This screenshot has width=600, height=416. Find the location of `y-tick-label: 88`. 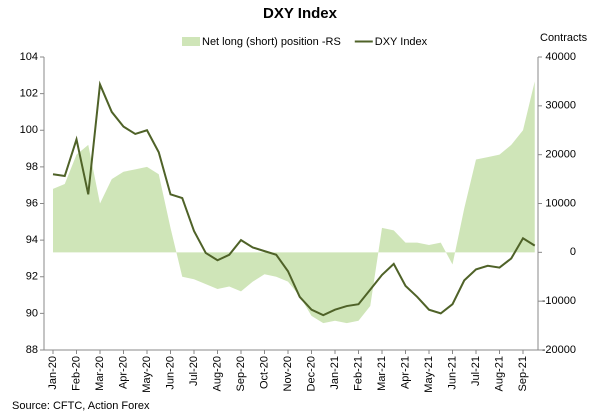

y-tick-label: 88 is located at coordinates (32, 350).